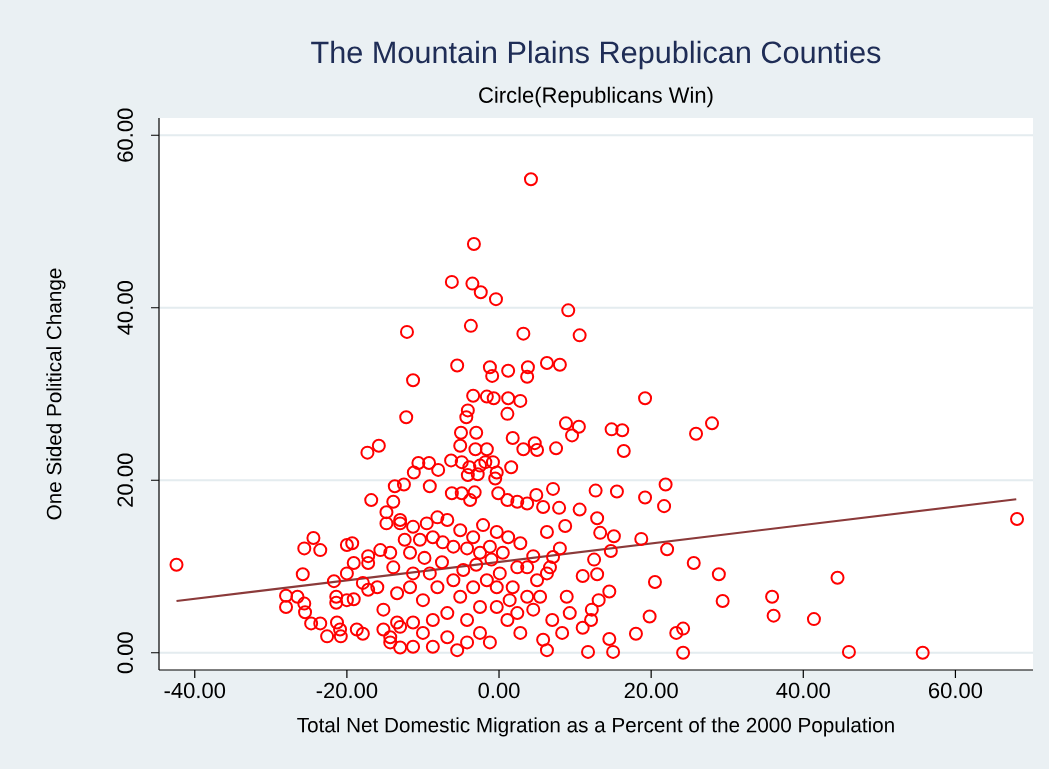 This screenshot has height=769, width=1049. Describe the element at coordinates (125, 135) in the screenshot. I see `y-tick-label: 60.00` at that location.